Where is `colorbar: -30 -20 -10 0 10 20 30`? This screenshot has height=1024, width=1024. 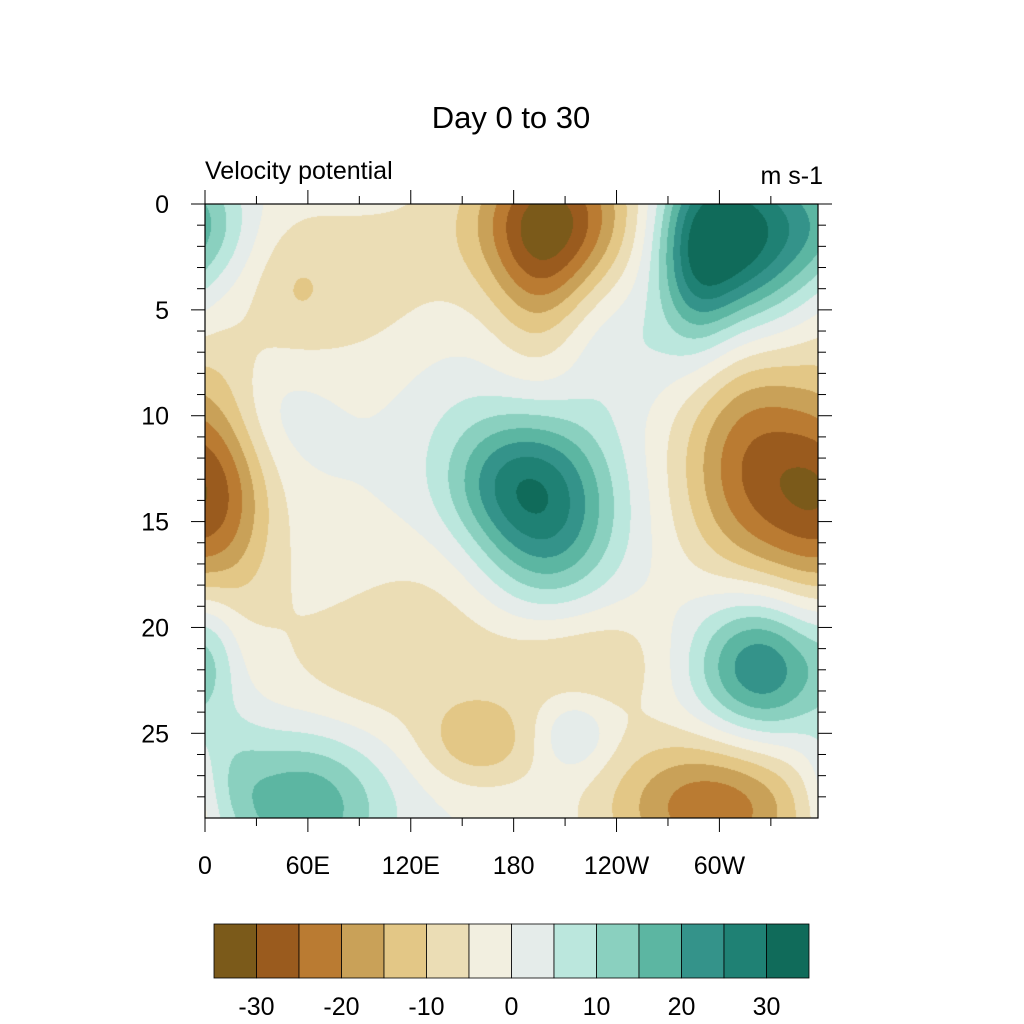
colorbar: -30 -20 -10 0 10 20 30 is located at coordinates (511, 972).